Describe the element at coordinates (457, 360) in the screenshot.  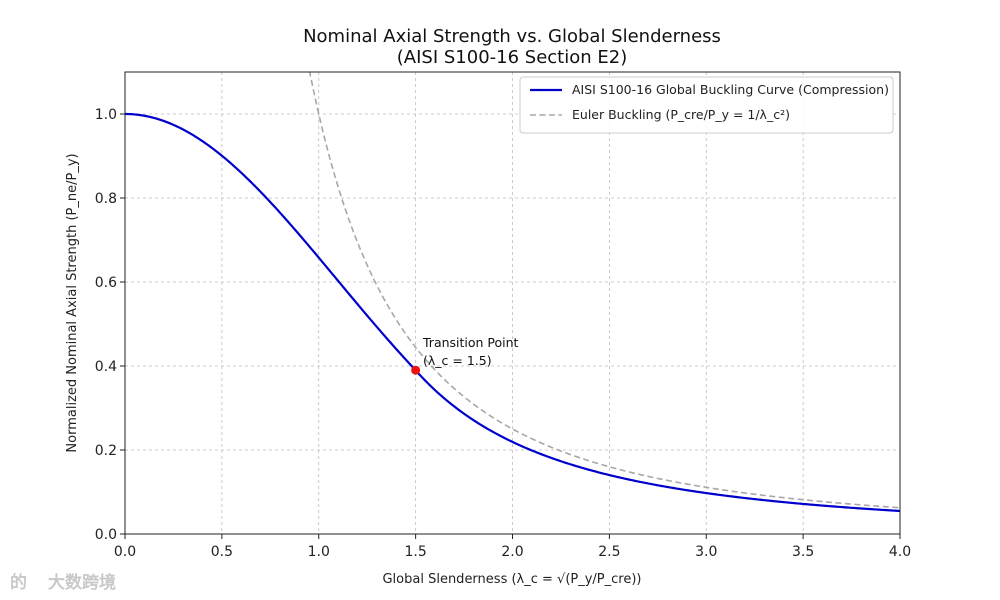
I see `annotation-label-line2: (λ_c = 1.5)` at that location.